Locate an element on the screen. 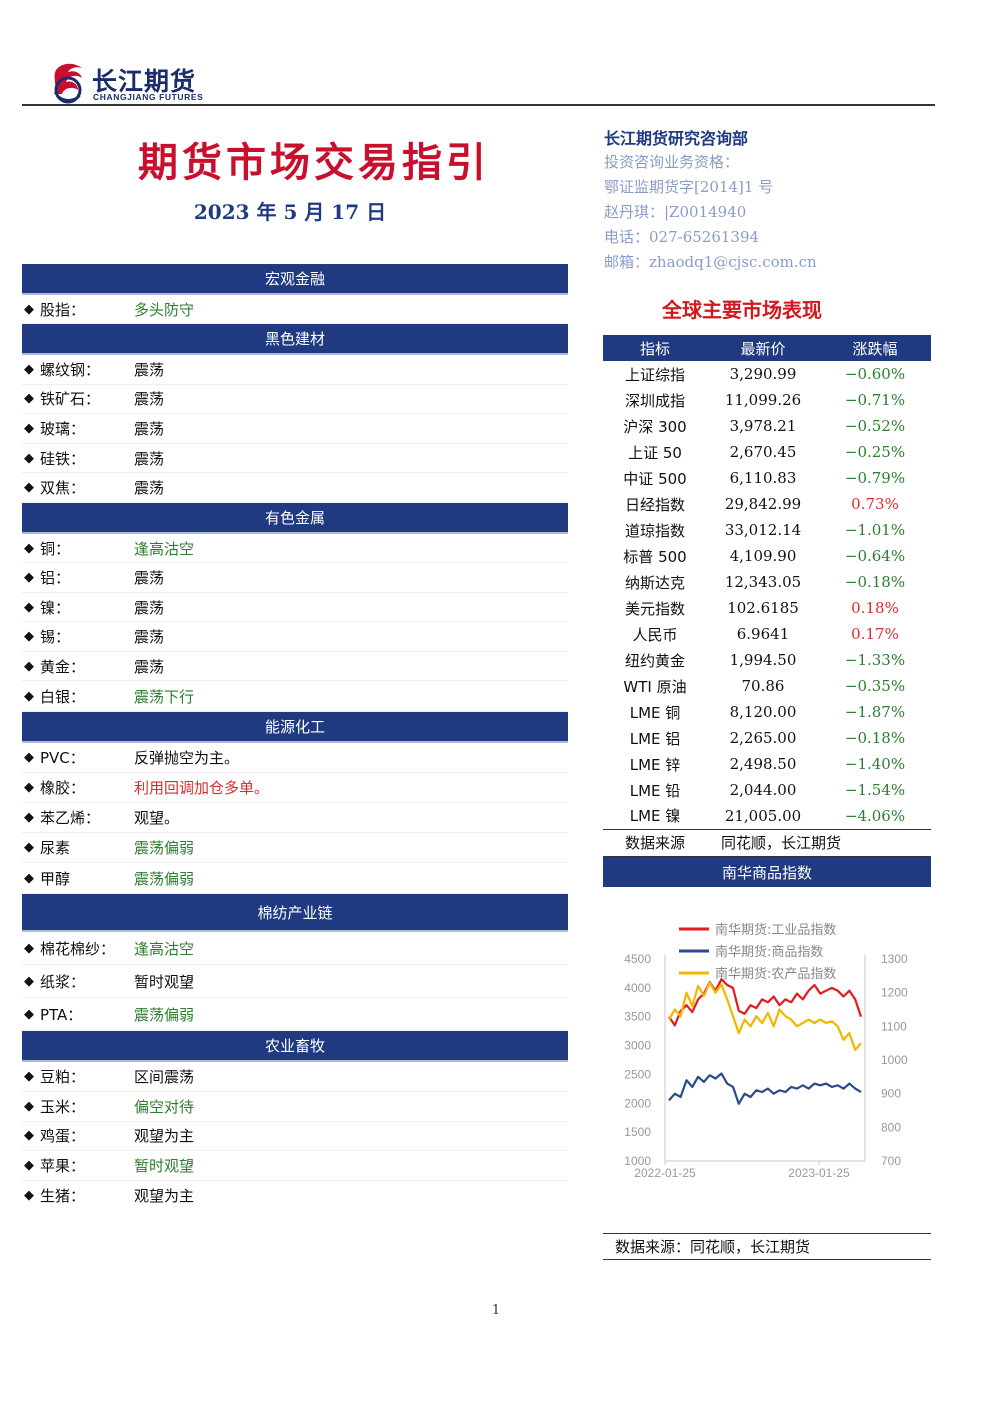 Image resolution: width=992 pixels, height=1403 pixels. item-value: 观望为主 is located at coordinates (164, 1136).